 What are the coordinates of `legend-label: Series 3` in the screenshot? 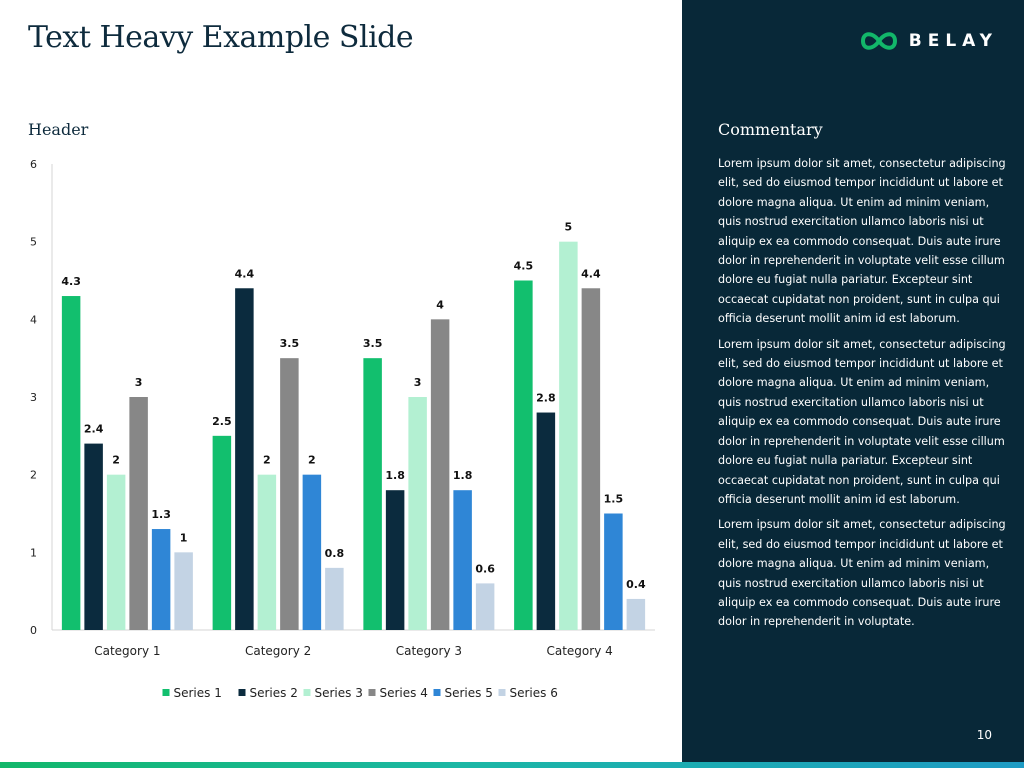 It's located at (339, 693).